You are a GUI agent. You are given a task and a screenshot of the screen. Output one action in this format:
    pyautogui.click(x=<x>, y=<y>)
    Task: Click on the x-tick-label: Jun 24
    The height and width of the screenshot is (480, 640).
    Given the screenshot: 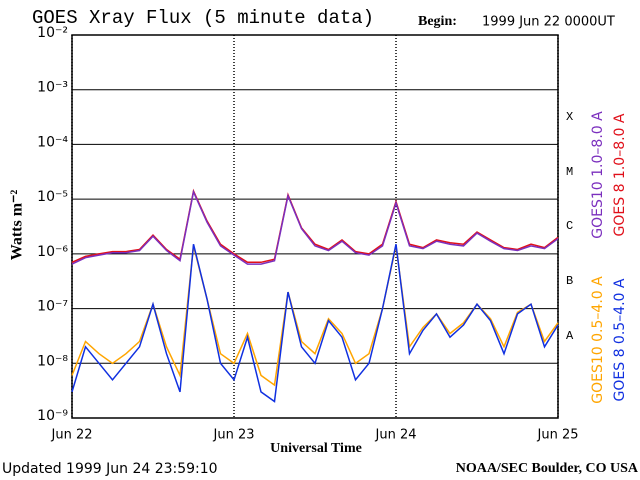 What is the action you would take?
    pyautogui.click(x=396, y=435)
    